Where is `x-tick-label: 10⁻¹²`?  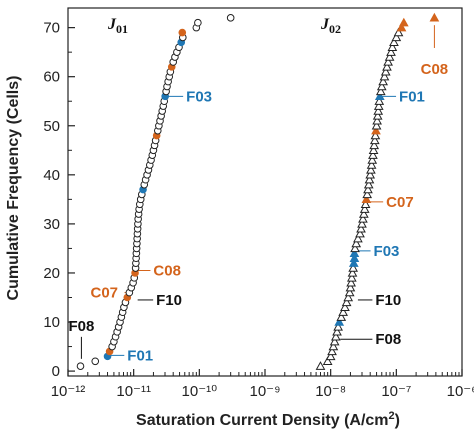 x-tick-label: 10⁻¹² is located at coordinates (68, 391).